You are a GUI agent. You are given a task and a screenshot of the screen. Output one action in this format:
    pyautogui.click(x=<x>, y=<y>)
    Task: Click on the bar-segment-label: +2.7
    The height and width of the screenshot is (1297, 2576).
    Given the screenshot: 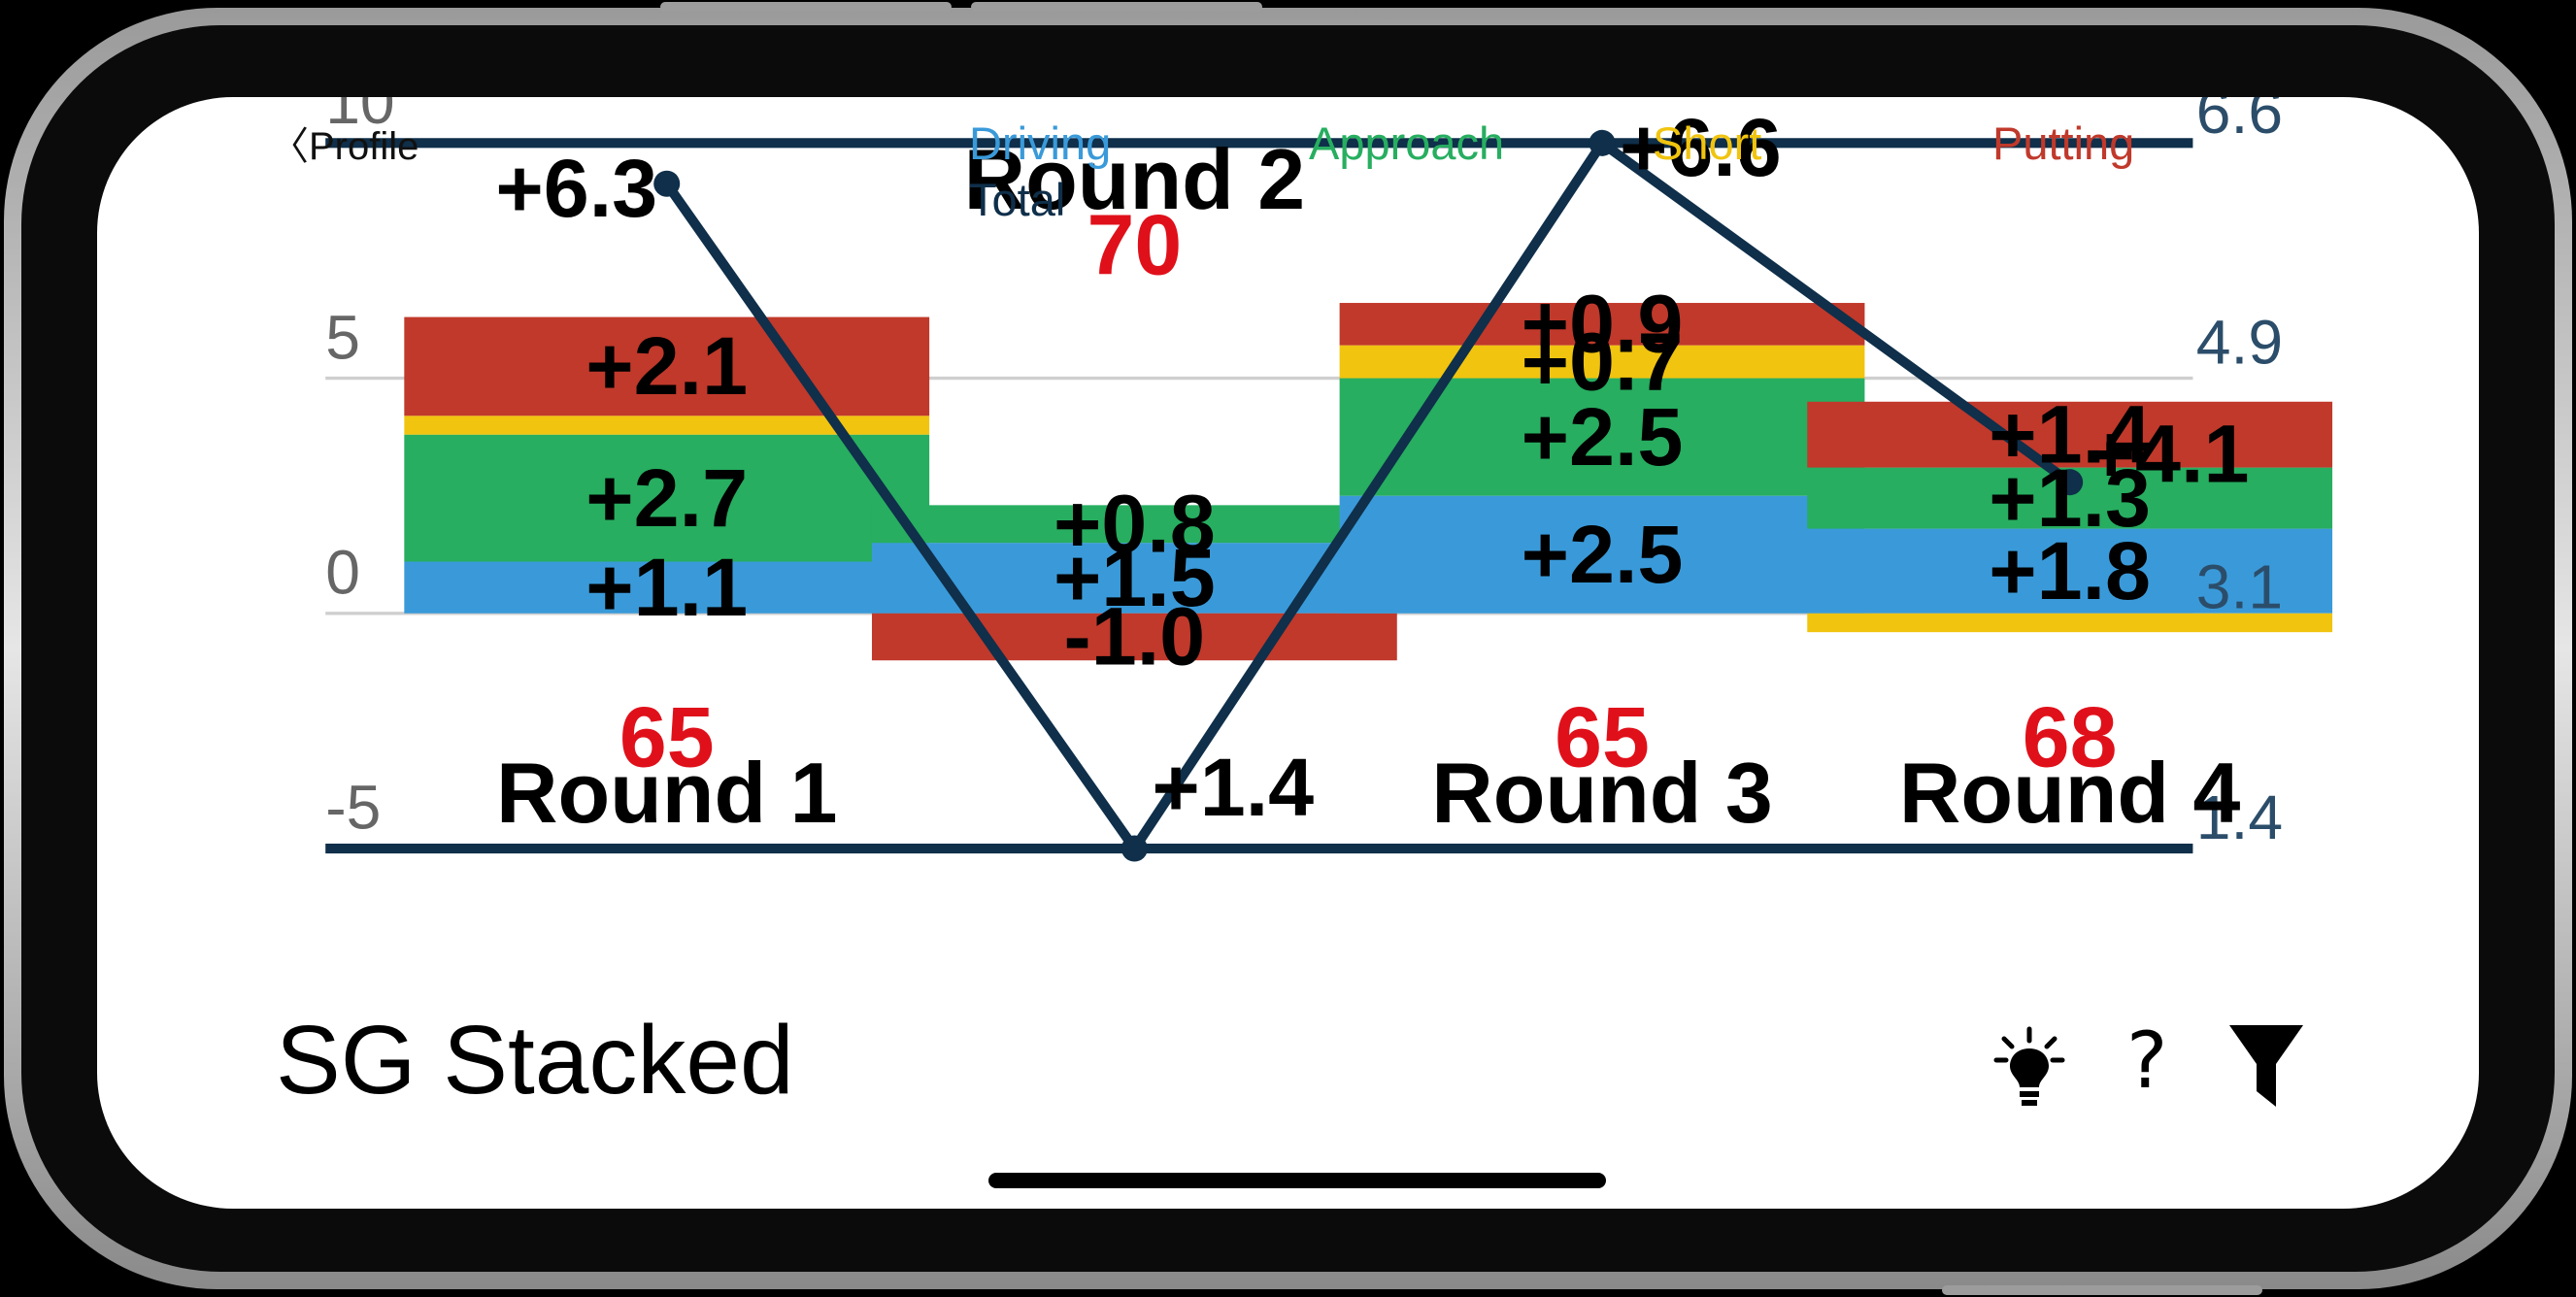 What is the action you would take?
    pyautogui.click(x=667, y=498)
    